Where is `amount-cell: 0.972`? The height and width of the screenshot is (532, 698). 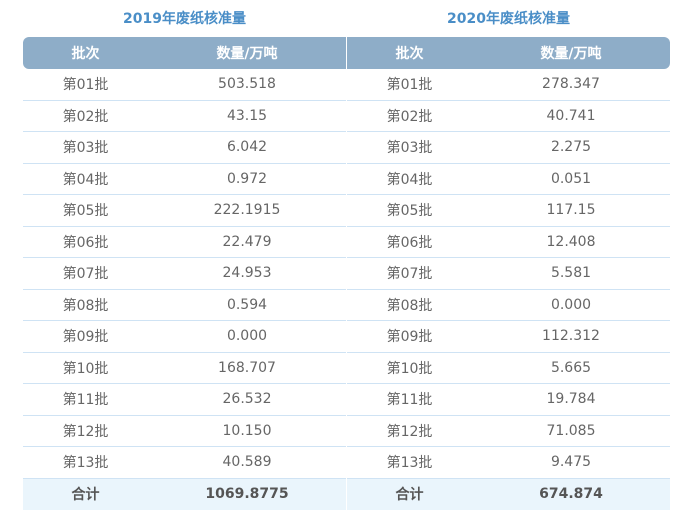 amount-cell: 0.972 is located at coordinates (247, 178).